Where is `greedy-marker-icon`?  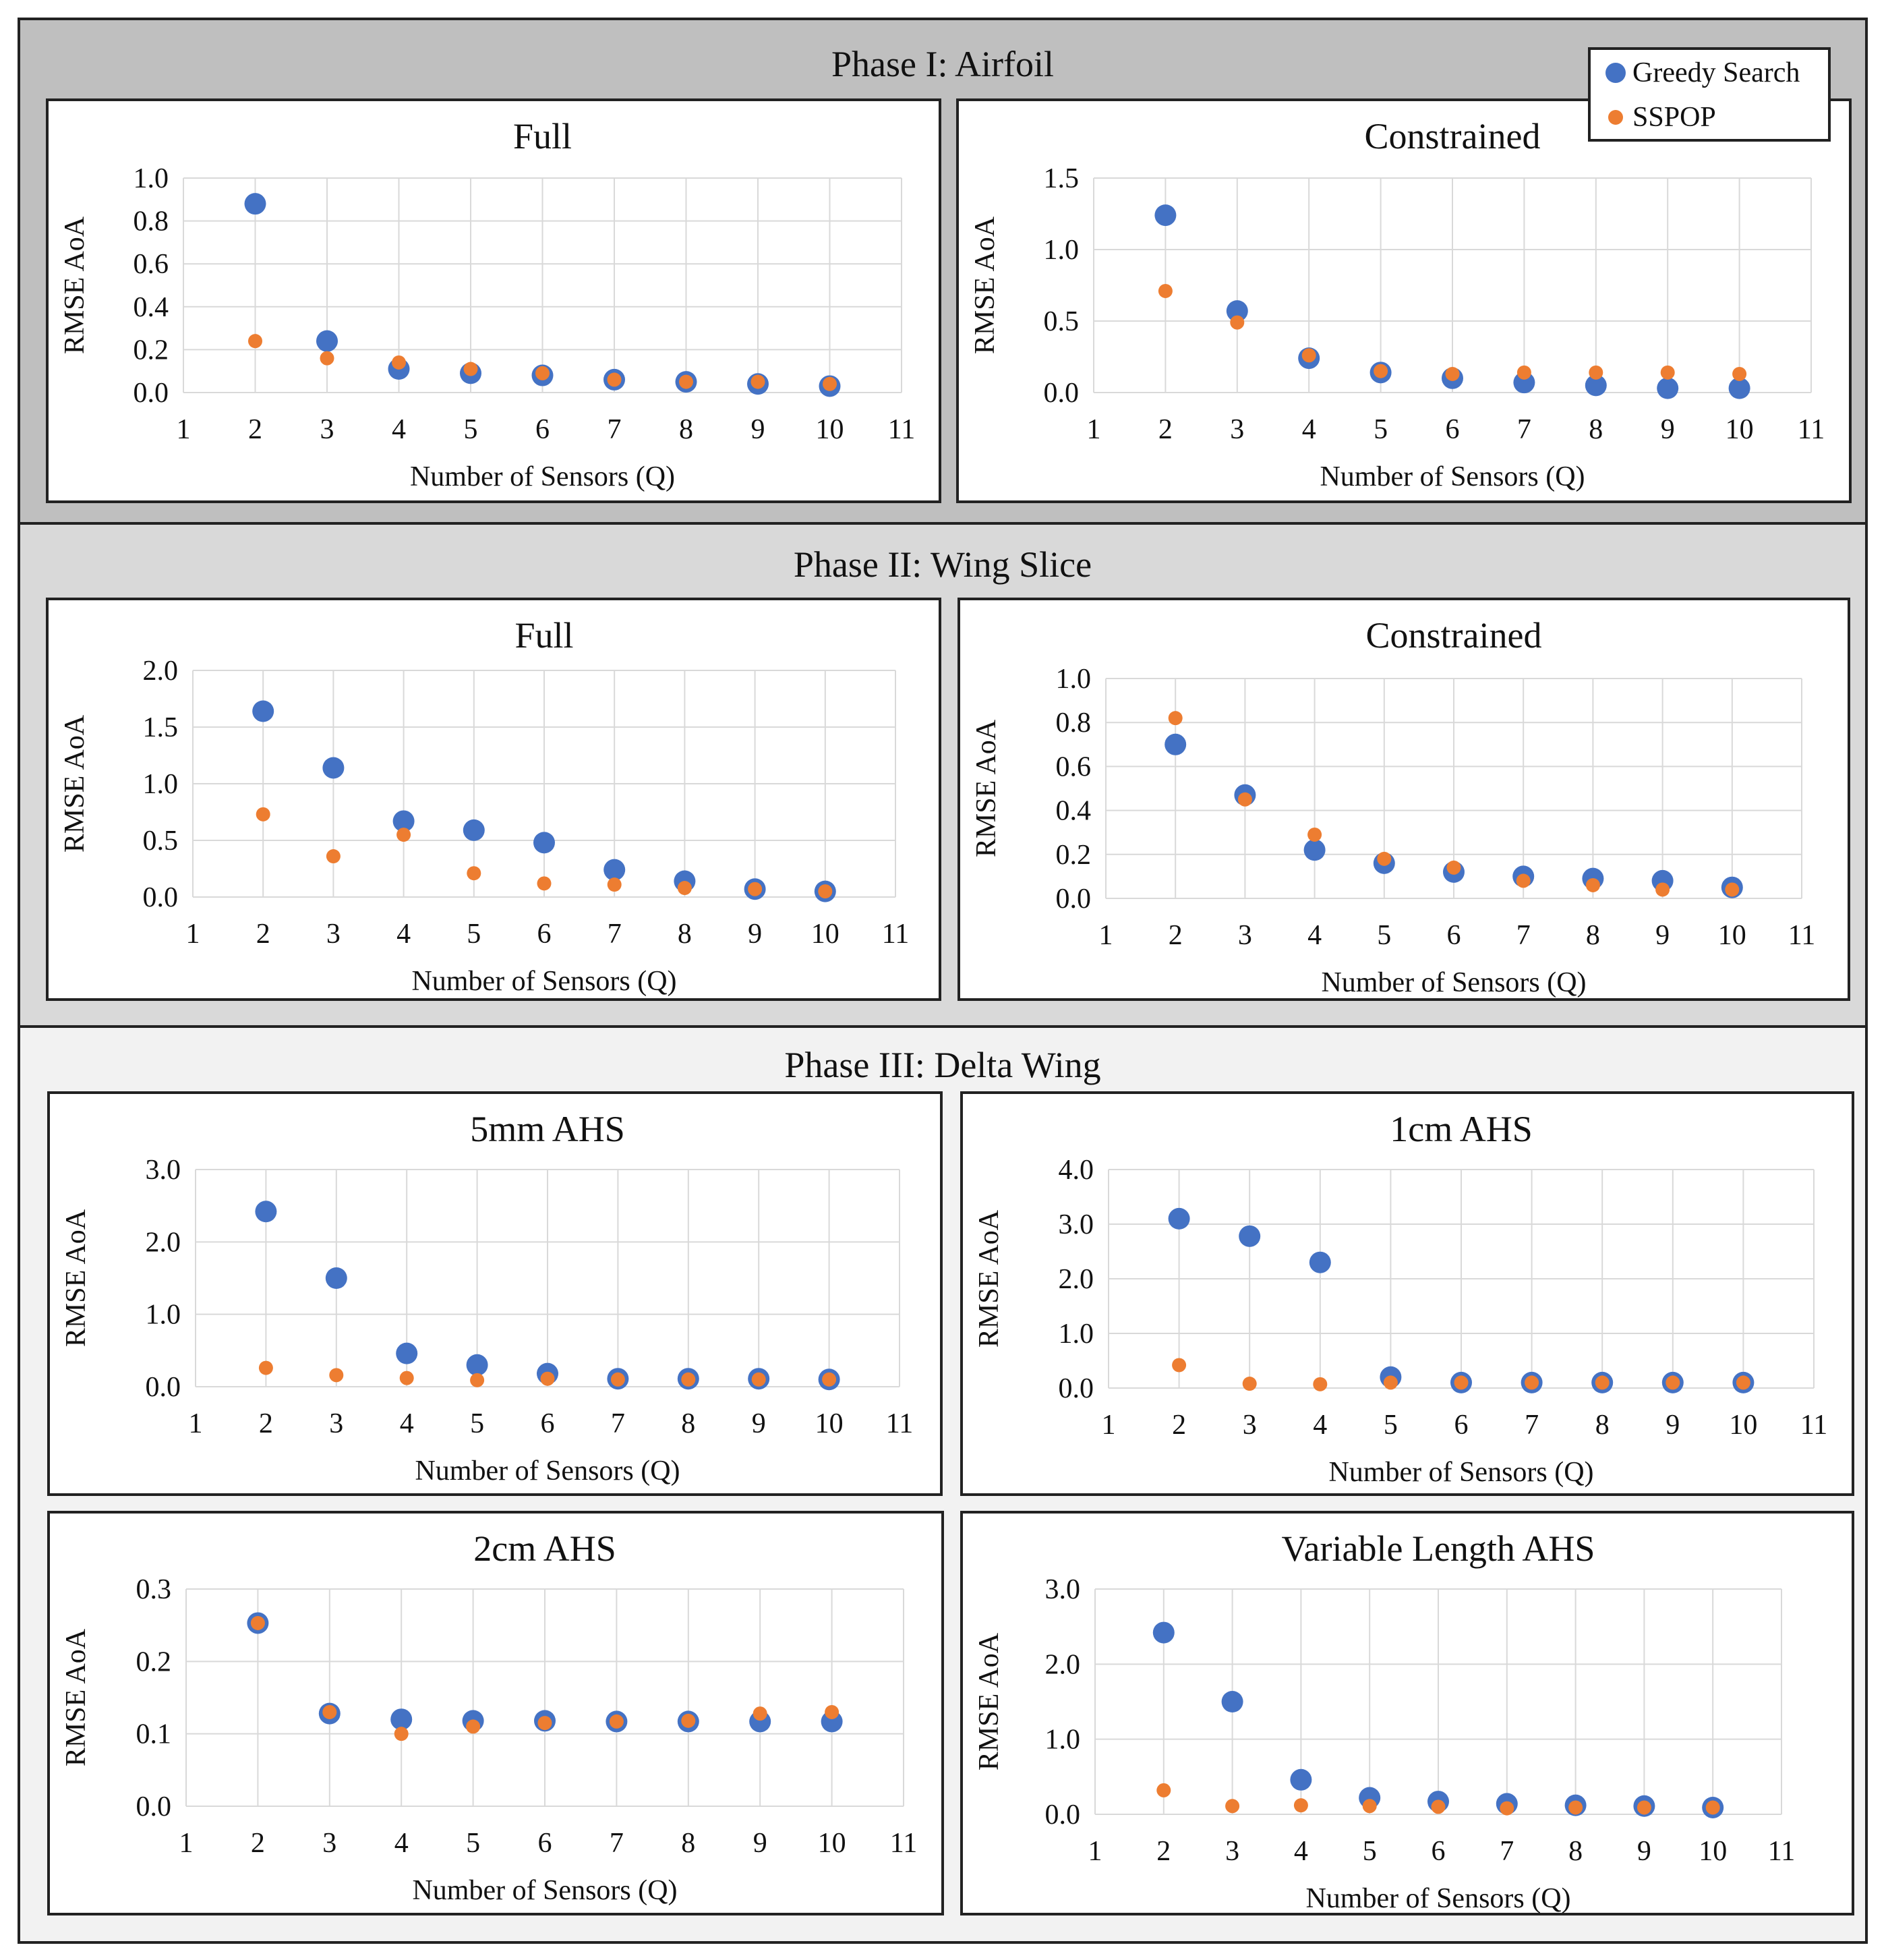
greedy-marker-icon is located at coordinates (1615, 73).